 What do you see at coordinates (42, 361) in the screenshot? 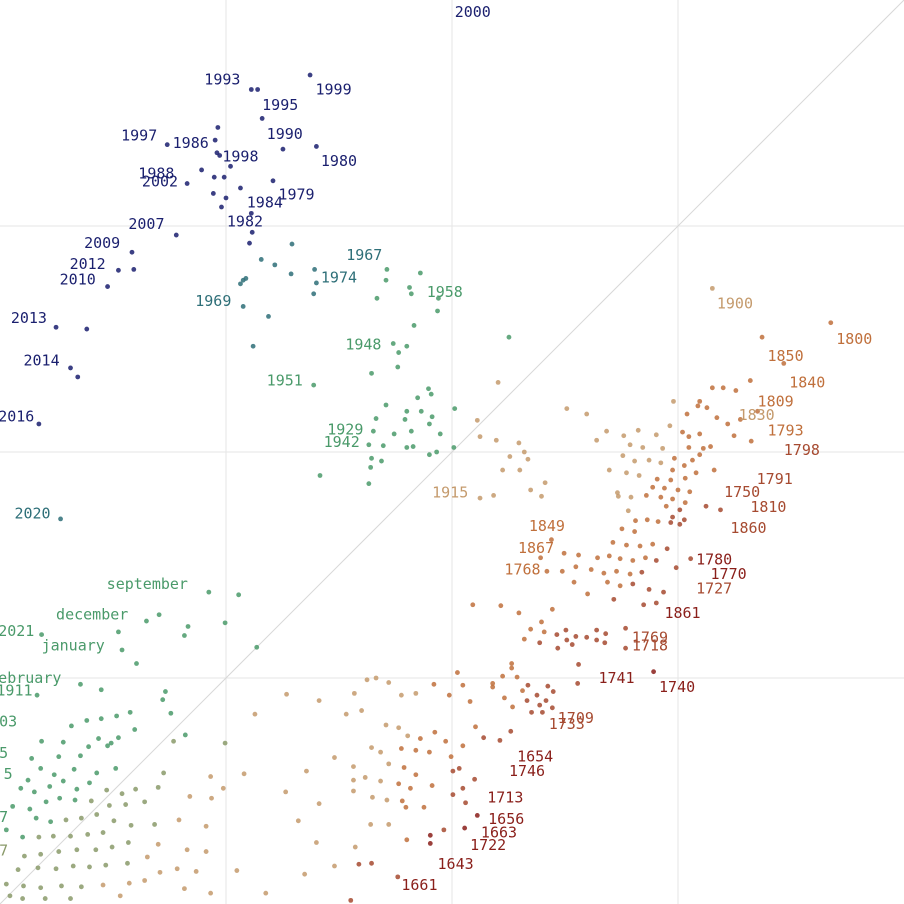
I see `data-label: 2014` at bounding box center [42, 361].